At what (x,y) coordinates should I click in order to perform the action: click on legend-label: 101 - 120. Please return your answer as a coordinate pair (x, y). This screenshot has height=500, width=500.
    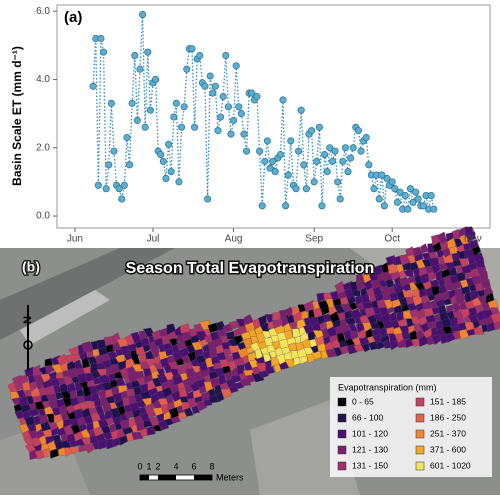
    Looking at the image, I should click on (370, 433).